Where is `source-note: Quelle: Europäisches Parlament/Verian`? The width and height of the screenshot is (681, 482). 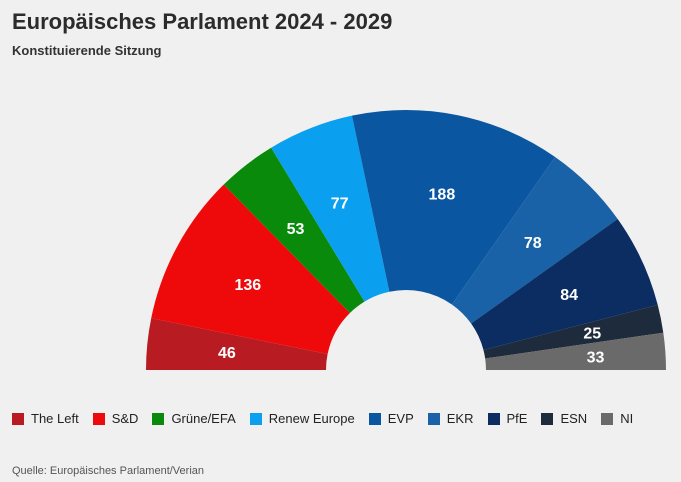
source-note: Quelle: Europäisches Parlament/Verian is located at coordinates (108, 471).